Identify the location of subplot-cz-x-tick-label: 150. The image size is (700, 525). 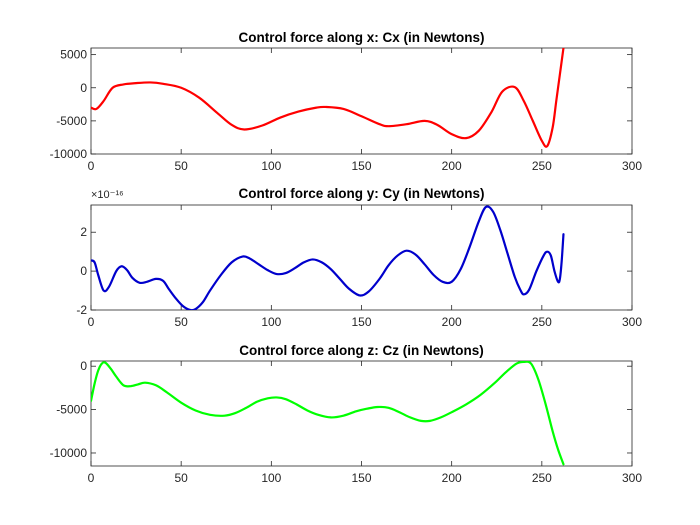
(361, 478).